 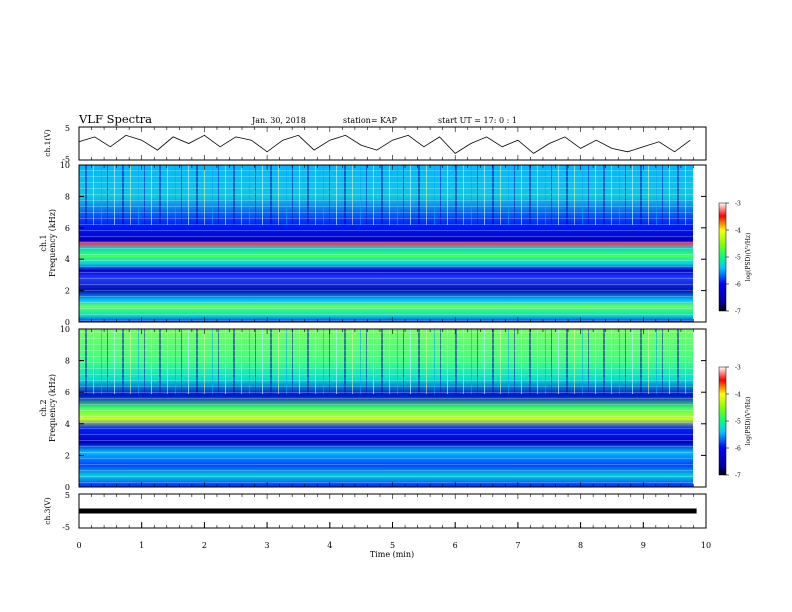 I want to click on station-label: station= KAP, so click(x=370, y=120).